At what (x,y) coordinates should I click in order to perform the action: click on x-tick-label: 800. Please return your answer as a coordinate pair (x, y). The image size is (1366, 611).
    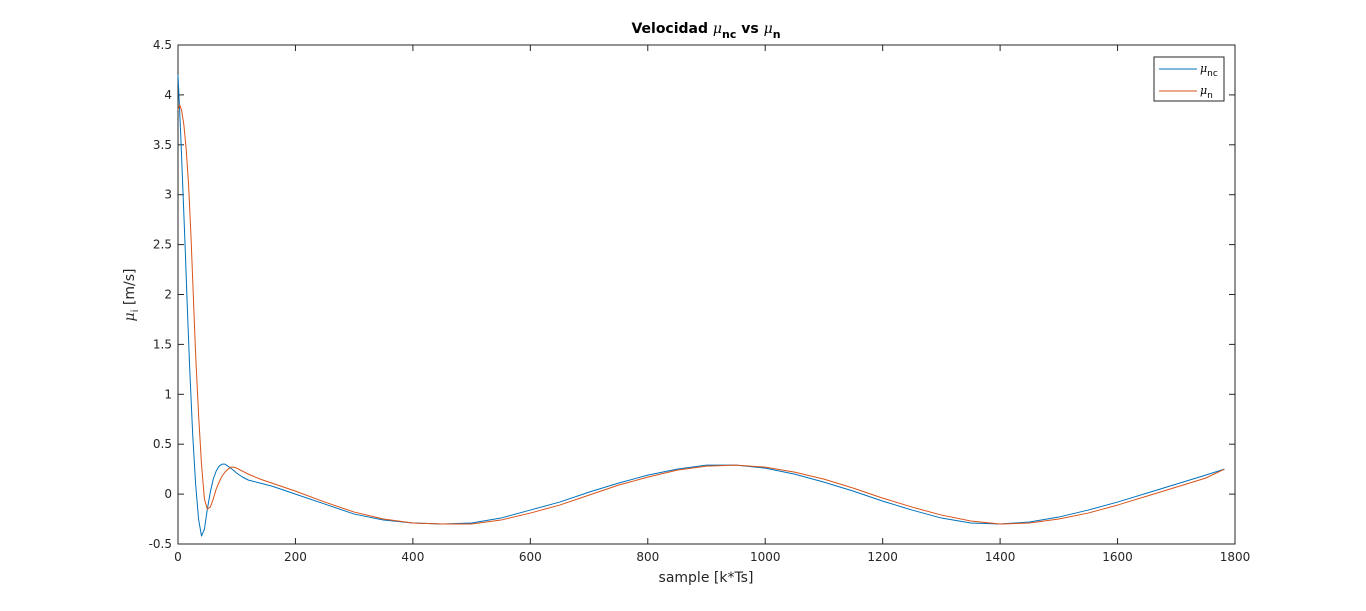
    Looking at the image, I should click on (647, 557).